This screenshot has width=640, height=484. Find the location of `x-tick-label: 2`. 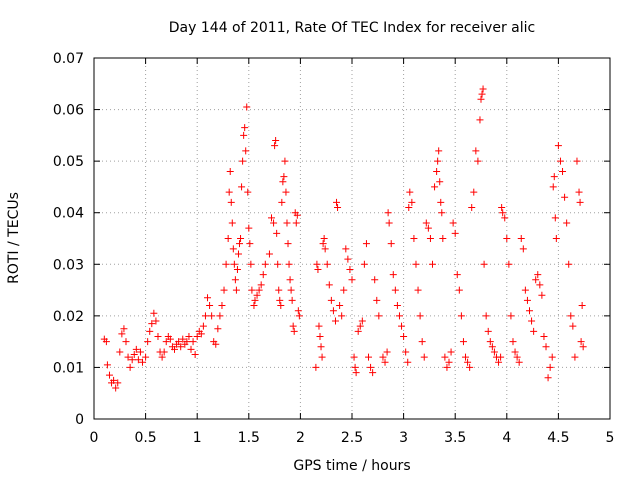

x-tick-label: 2 is located at coordinates (300, 438).